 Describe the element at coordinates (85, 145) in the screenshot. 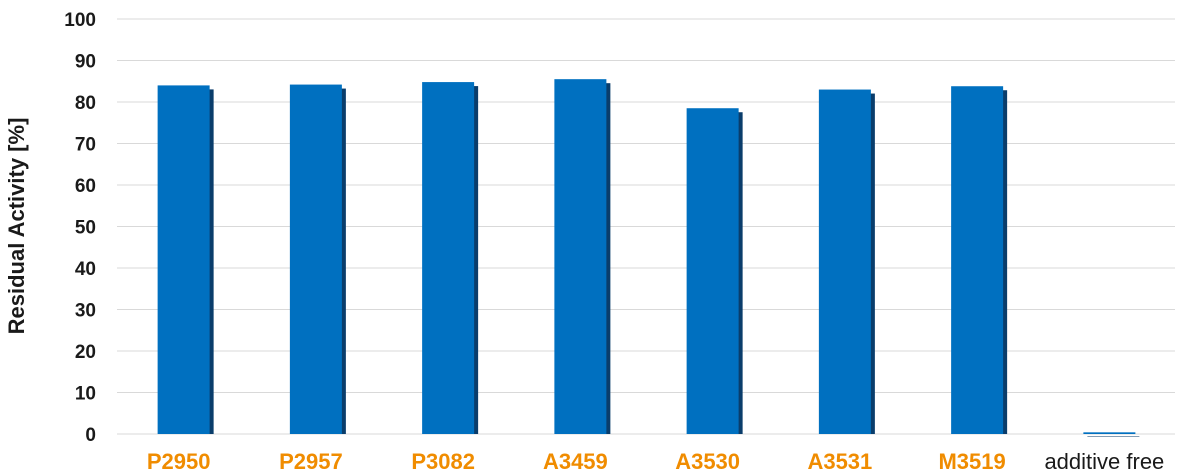

I see `y-tick-label: 70` at that location.